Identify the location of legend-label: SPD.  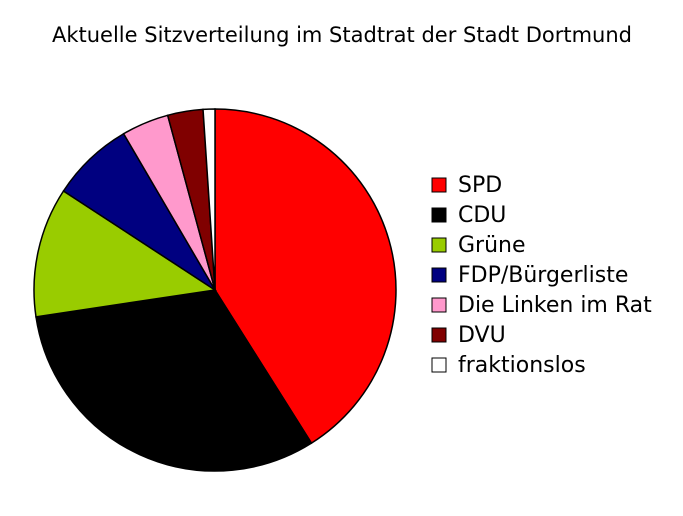
(480, 185).